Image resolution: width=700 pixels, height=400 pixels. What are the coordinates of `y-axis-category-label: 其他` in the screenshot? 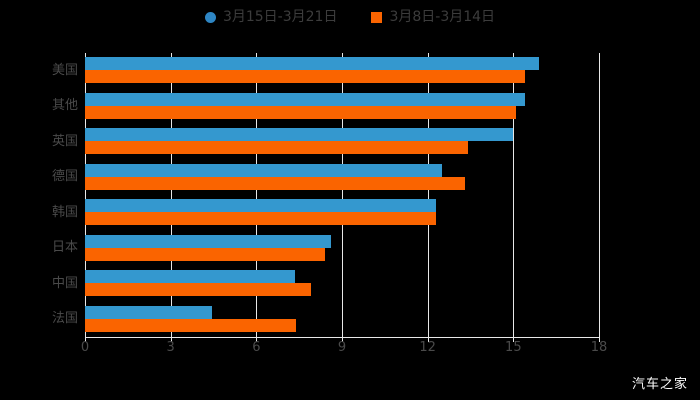 It's located at (64, 106).